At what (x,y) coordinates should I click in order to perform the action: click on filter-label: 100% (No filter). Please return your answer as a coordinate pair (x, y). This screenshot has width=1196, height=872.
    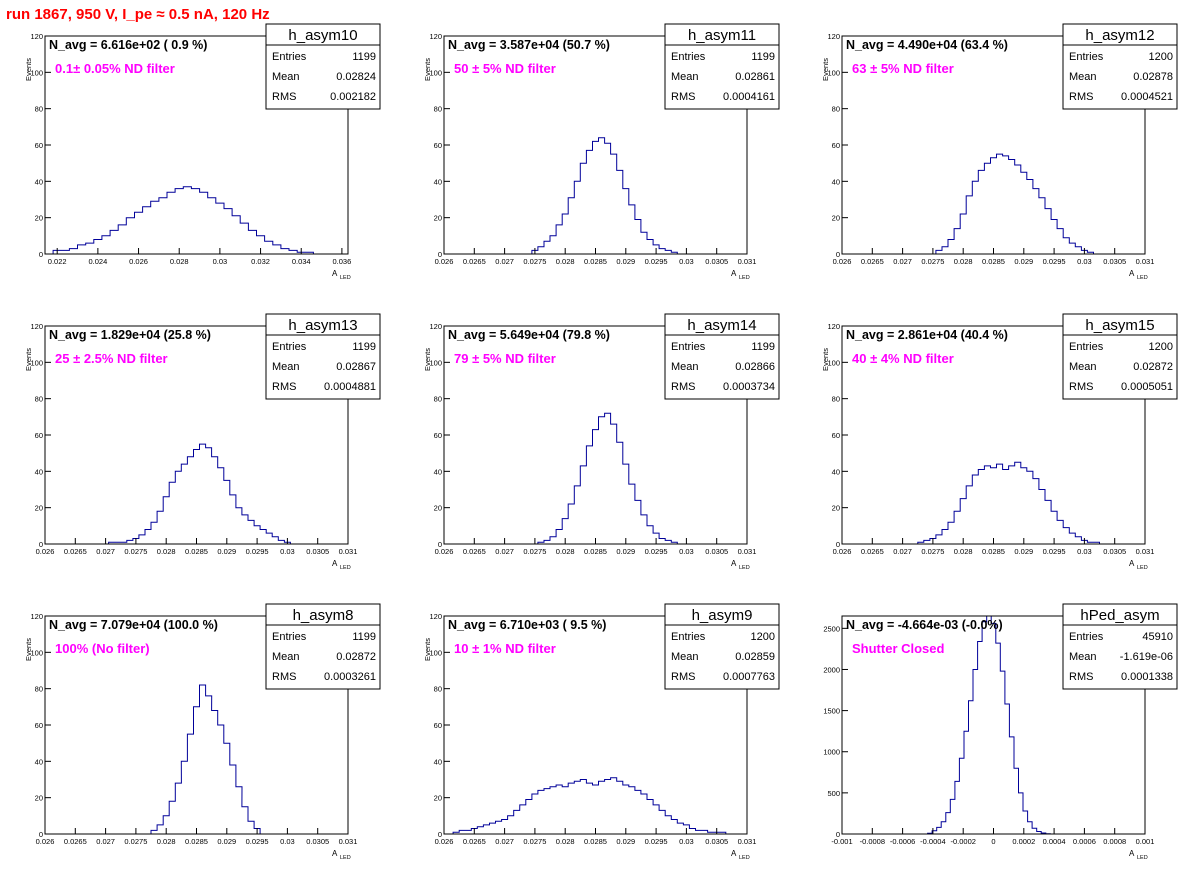
    Looking at the image, I should click on (102, 648).